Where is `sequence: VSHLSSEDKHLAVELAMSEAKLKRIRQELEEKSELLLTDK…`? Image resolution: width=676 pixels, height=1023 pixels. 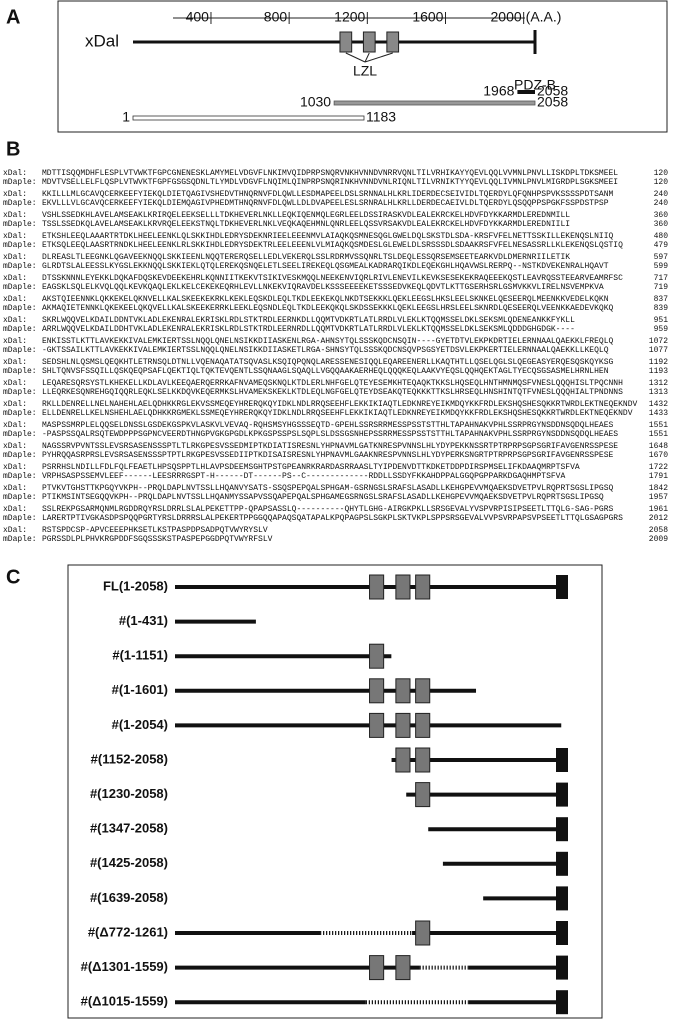 sequence: VSHLSSEDKHLAVELAMSEAKLKRIRQELEEKSELLLTDK… is located at coordinates (306, 215).